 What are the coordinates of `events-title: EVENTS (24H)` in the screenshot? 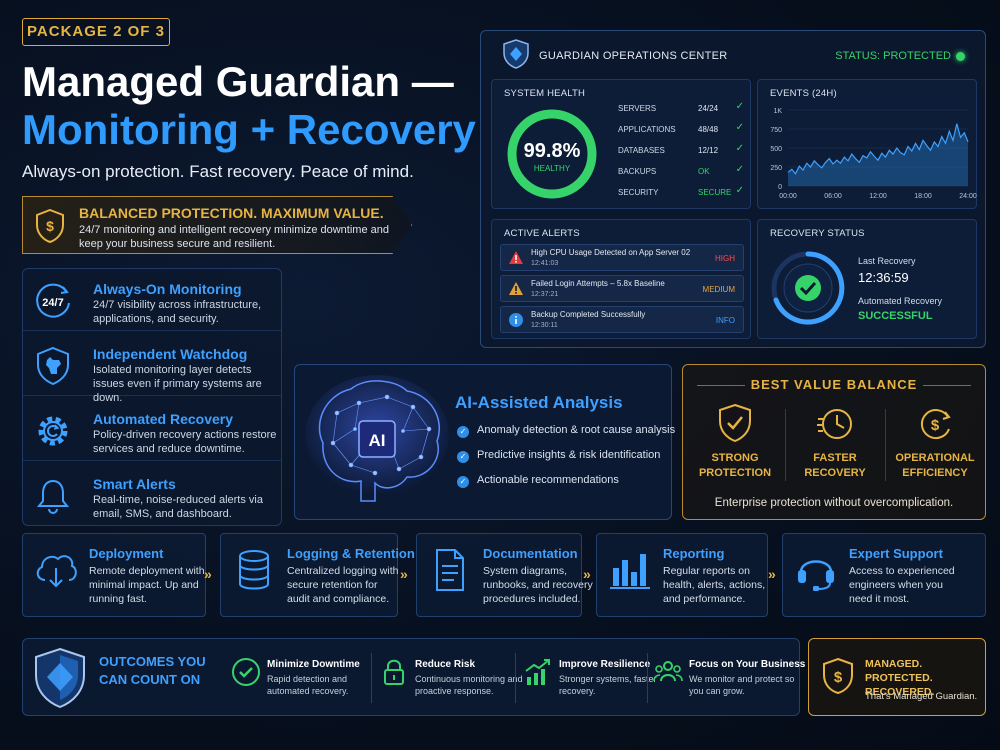 It's located at (803, 93).